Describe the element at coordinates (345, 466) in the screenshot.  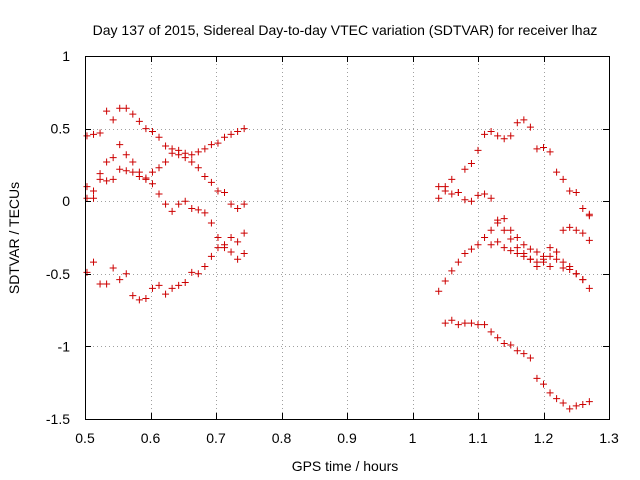
I see `x-axis-label: GPS time / hours` at that location.